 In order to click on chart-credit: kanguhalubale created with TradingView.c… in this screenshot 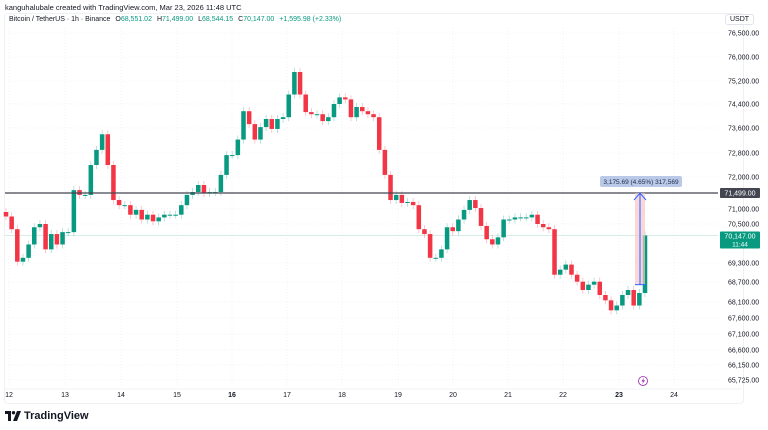, I will do `click(123, 7)`.